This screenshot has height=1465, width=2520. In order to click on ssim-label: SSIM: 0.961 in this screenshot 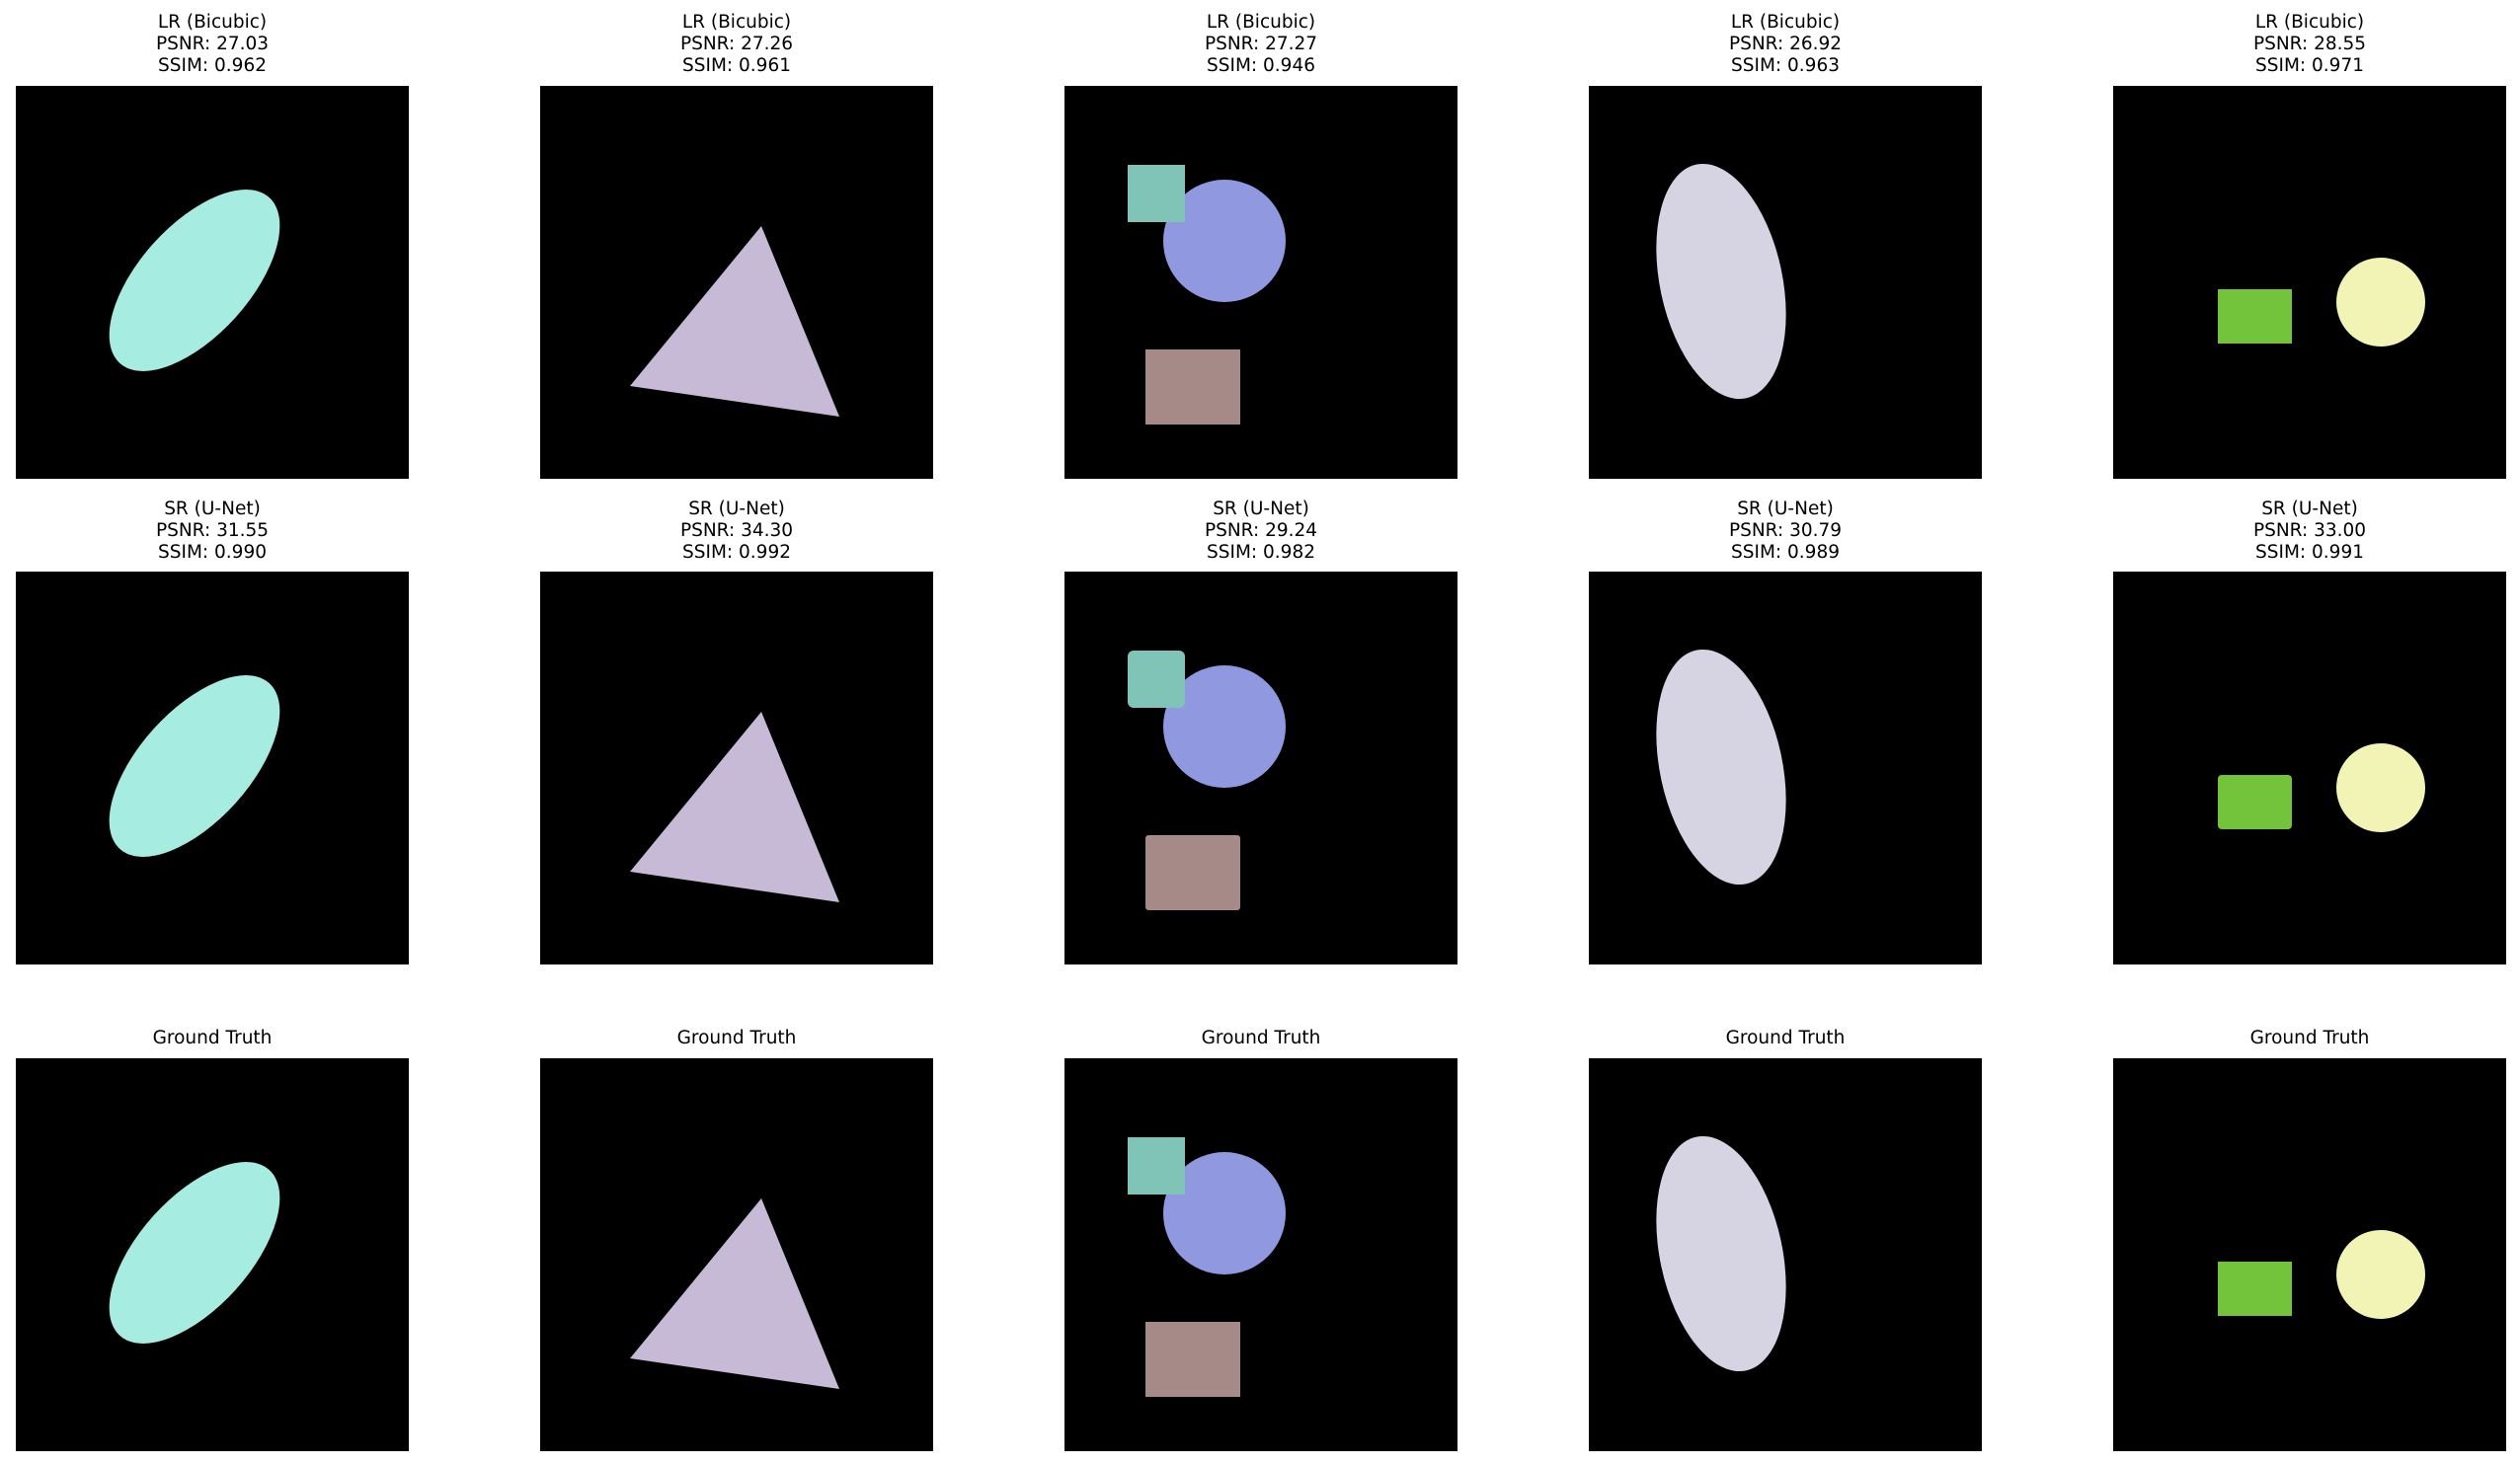, I will do `click(736, 65)`.